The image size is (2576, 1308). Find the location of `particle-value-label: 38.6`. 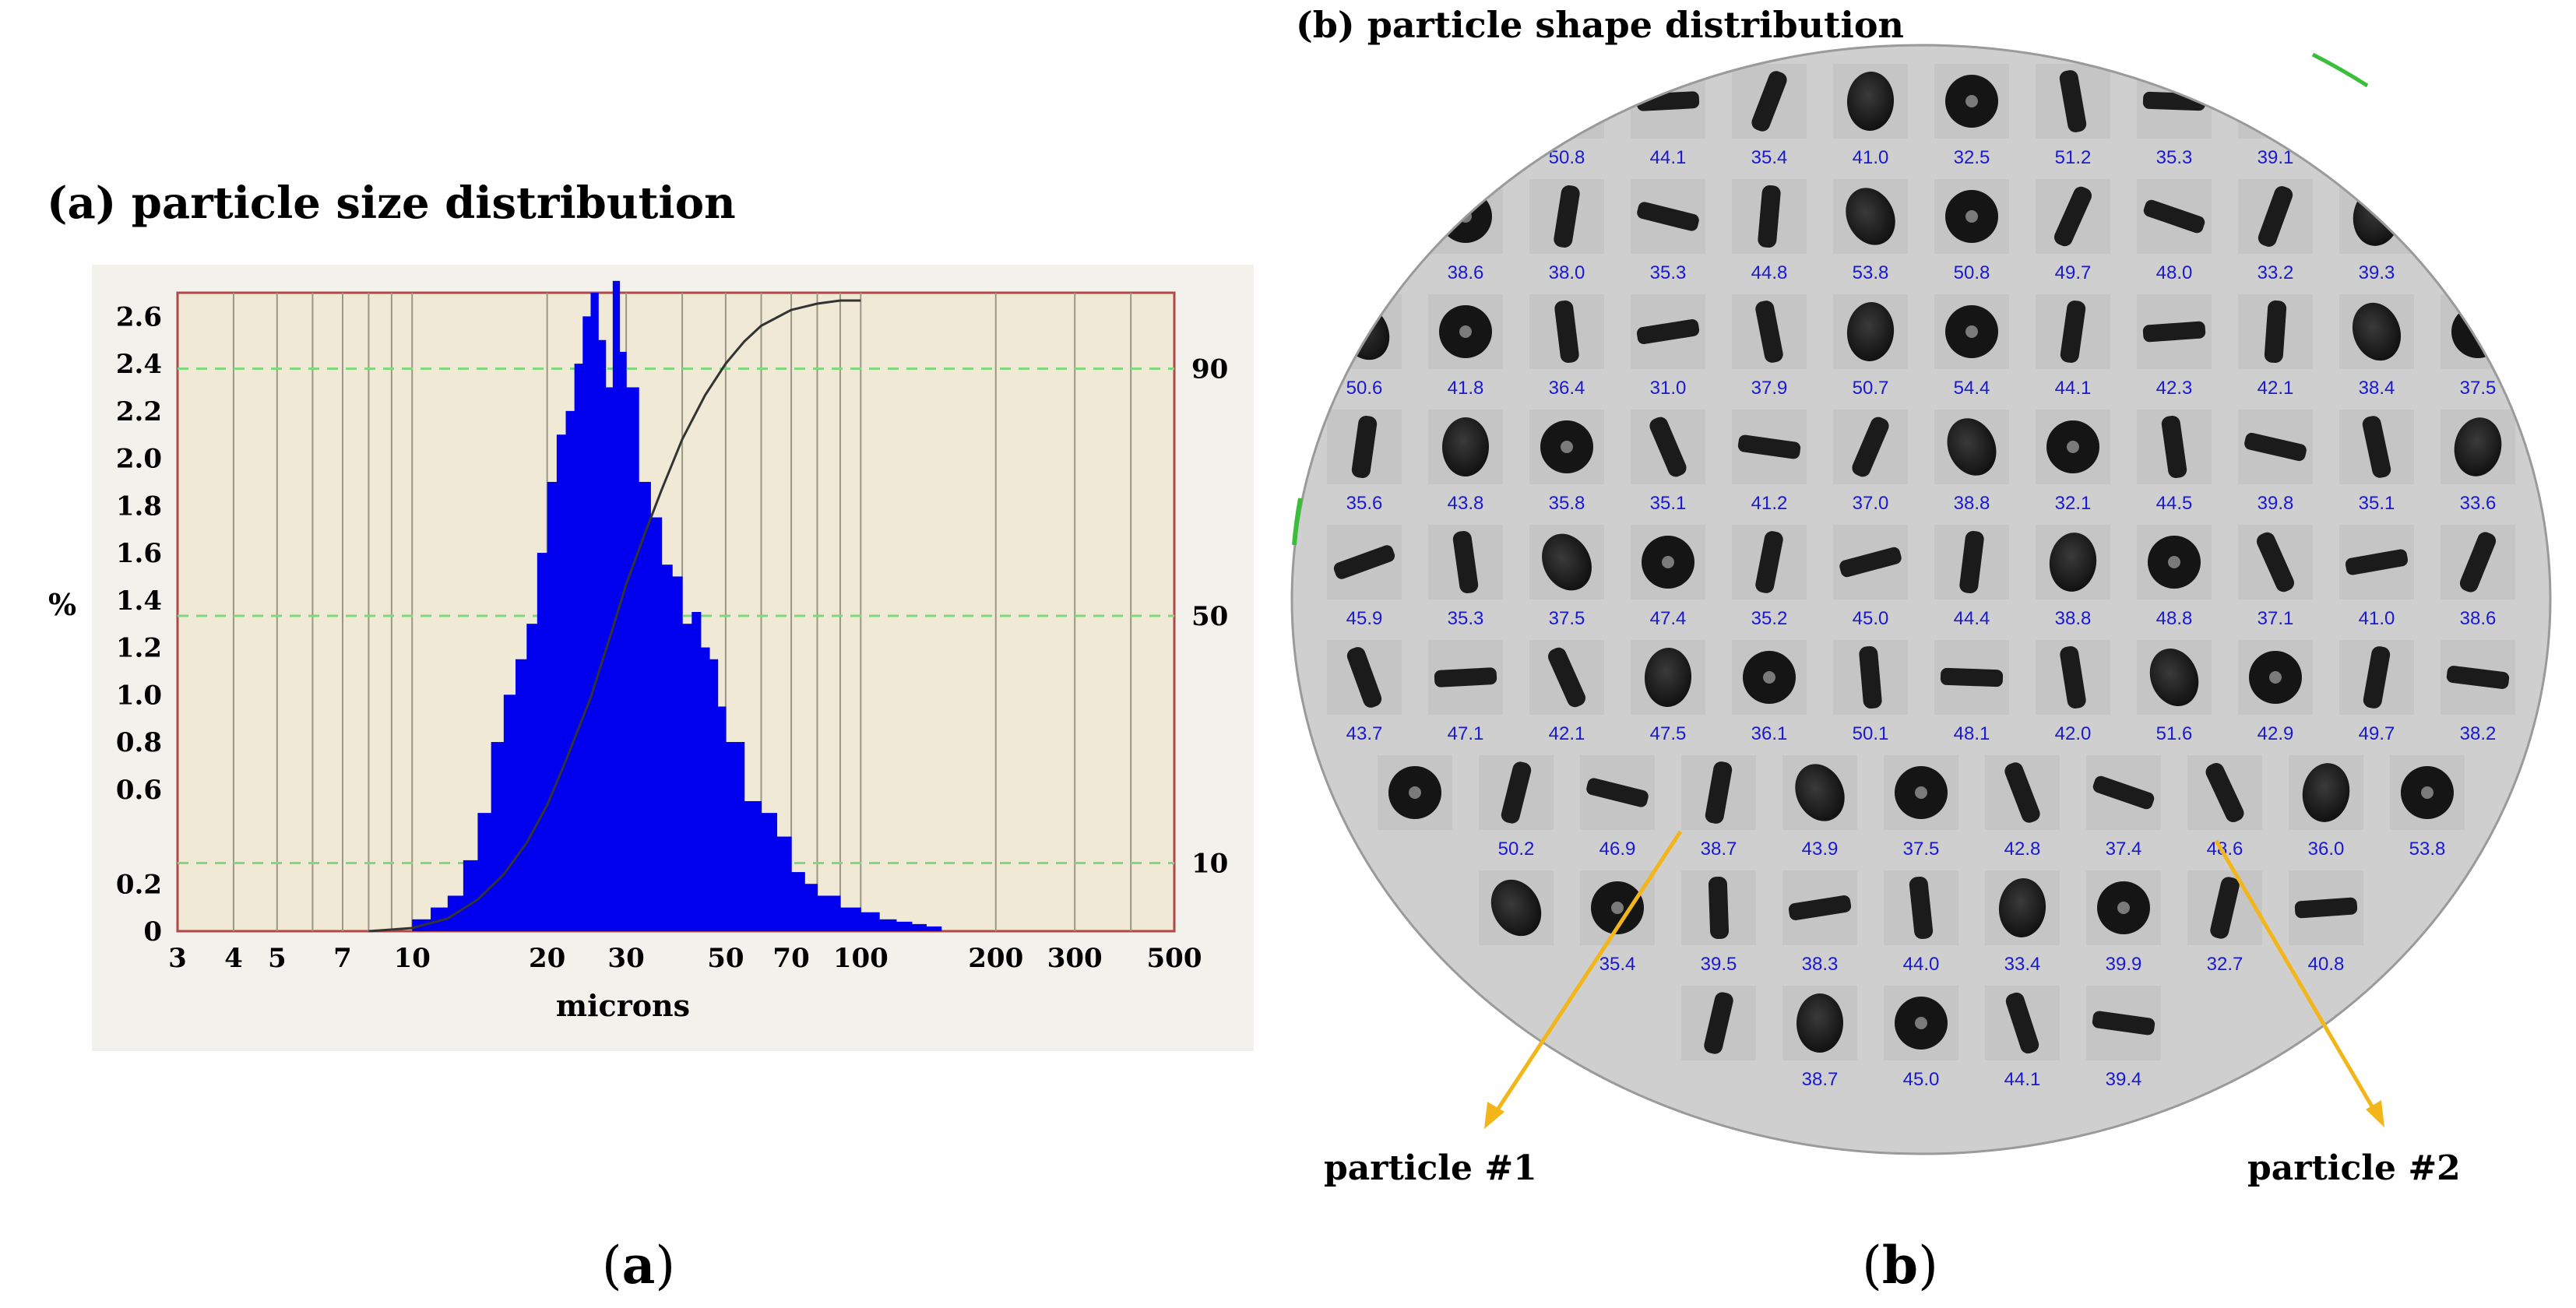

particle-value-label: 38.6 is located at coordinates (2478, 618).